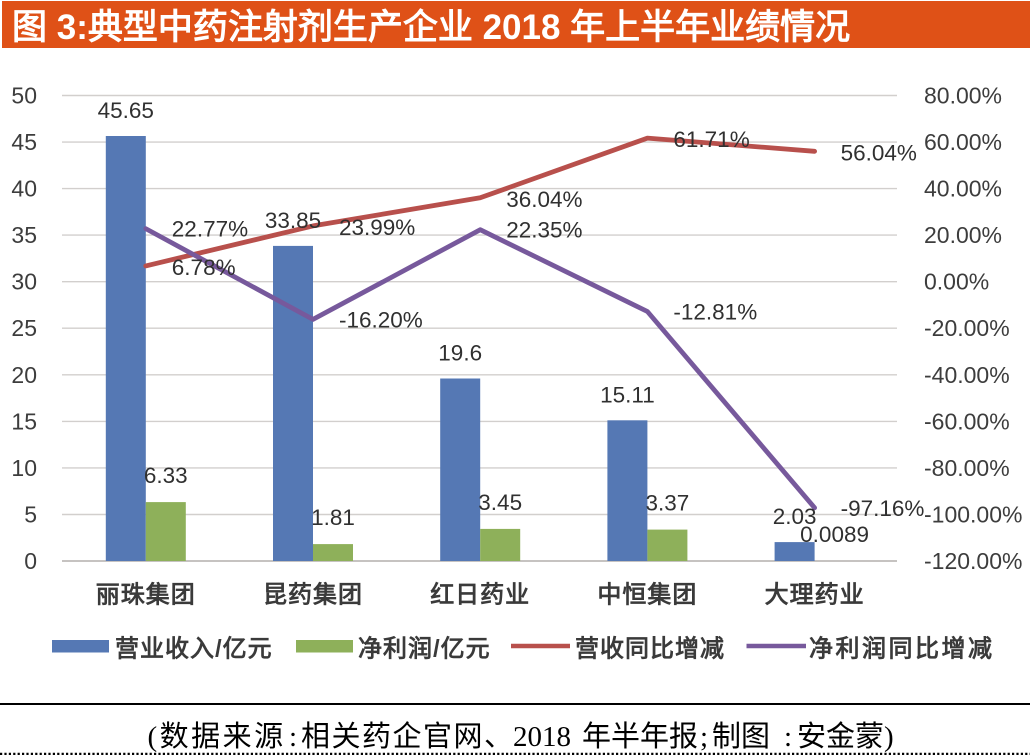  What do you see at coordinates (313, 595) in the screenshot?
I see `svg-text: 昆药集团` at bounding box center [313, 595].